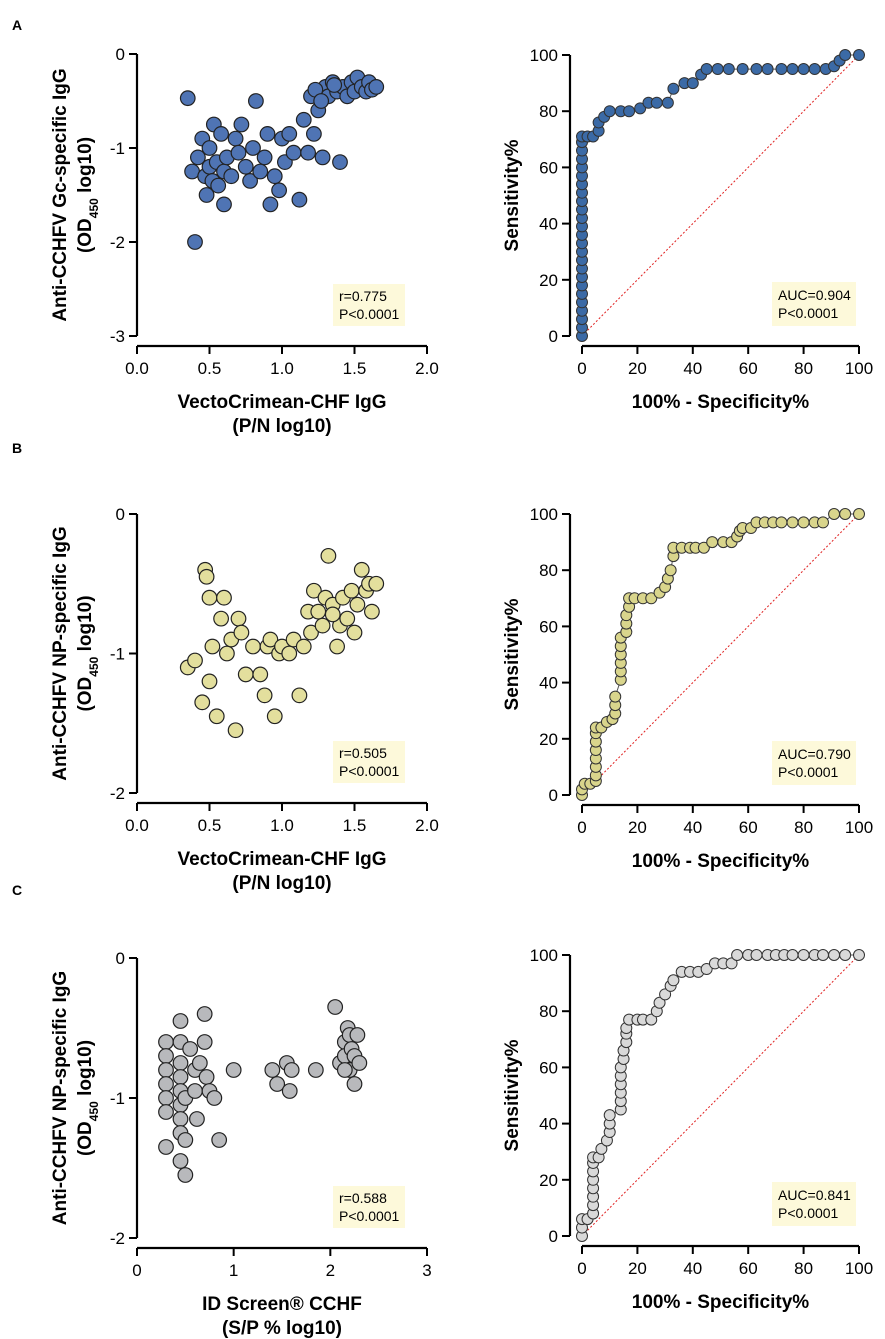  Describe the element at coordinates (692, 1268) in the screenshot. I see `x-tick-label: 40` at that location.